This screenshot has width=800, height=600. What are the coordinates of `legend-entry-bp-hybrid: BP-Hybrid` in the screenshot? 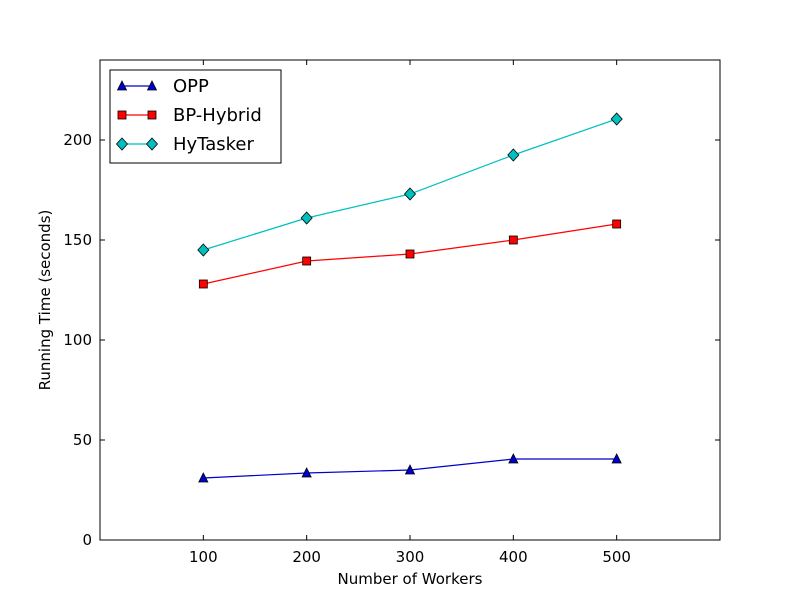 It's located at (189, 115).